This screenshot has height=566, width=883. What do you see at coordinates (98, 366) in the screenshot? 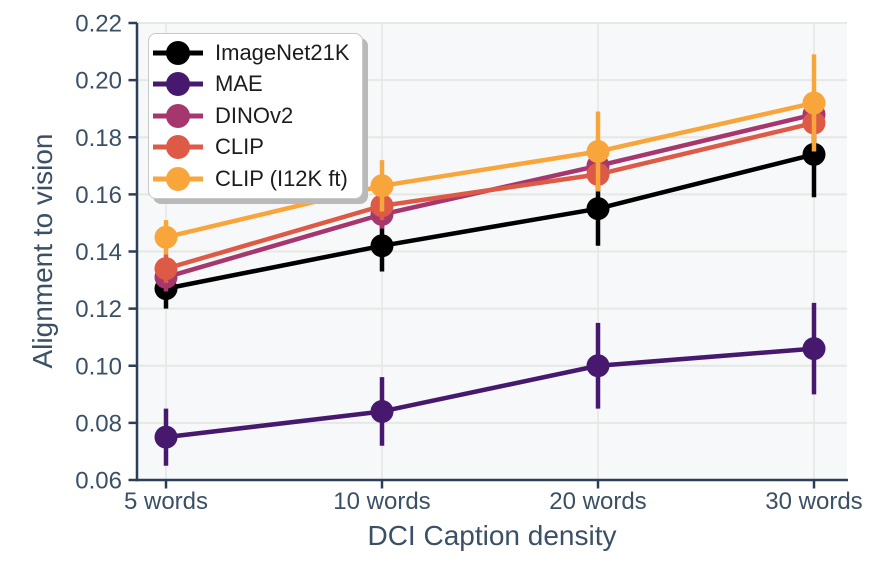
I see `y-tick-label: 0.10` at bounding box center [98, 366].